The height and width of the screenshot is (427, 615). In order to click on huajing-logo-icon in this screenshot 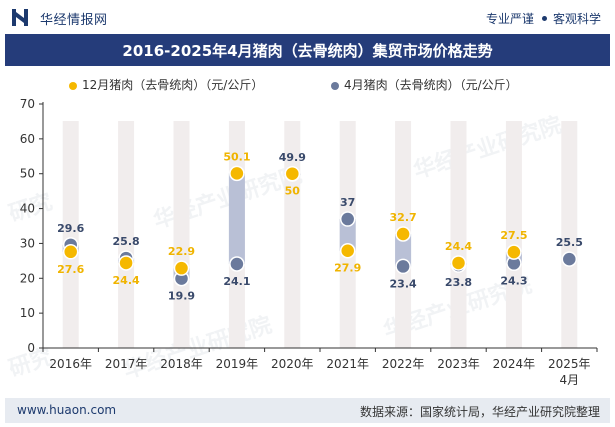, I will do `click(20, 17)`.